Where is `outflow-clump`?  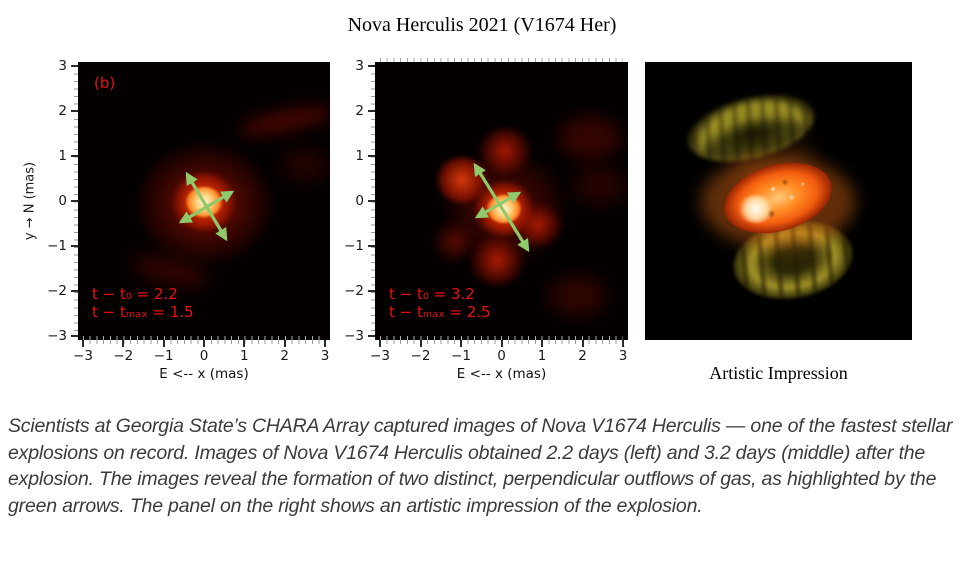
outflow-clump is located at coordinates (454, 242).